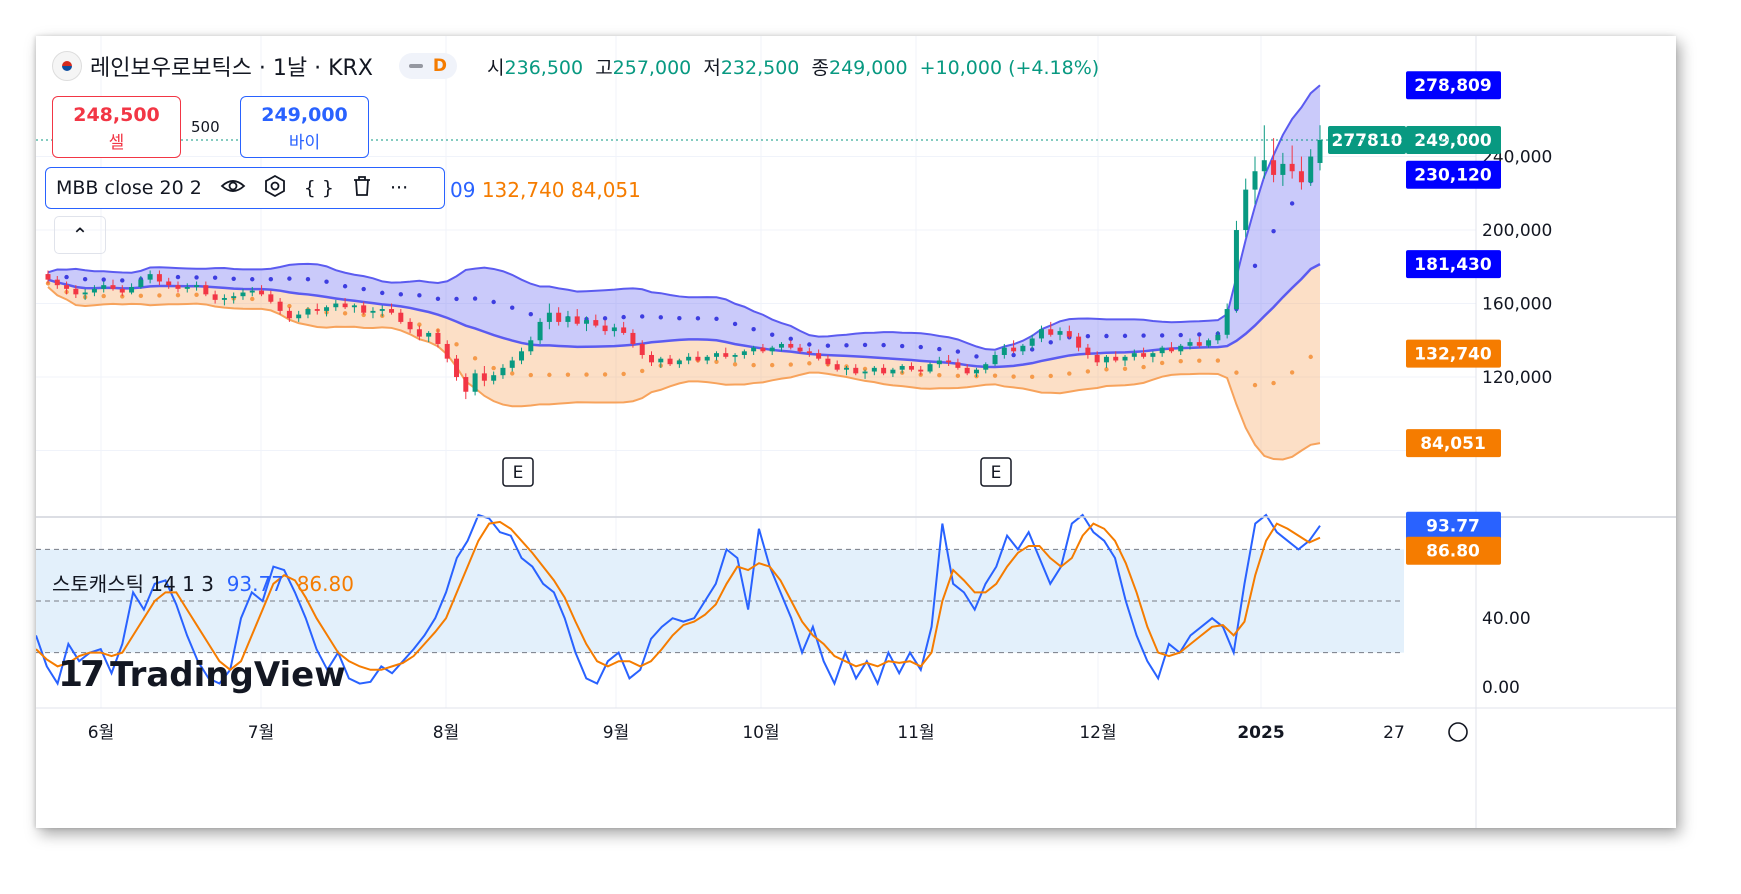  What do you see at coordinates (362, 188) in the screenshot?
I see `trash-icon` at bounding box center [362, 188].